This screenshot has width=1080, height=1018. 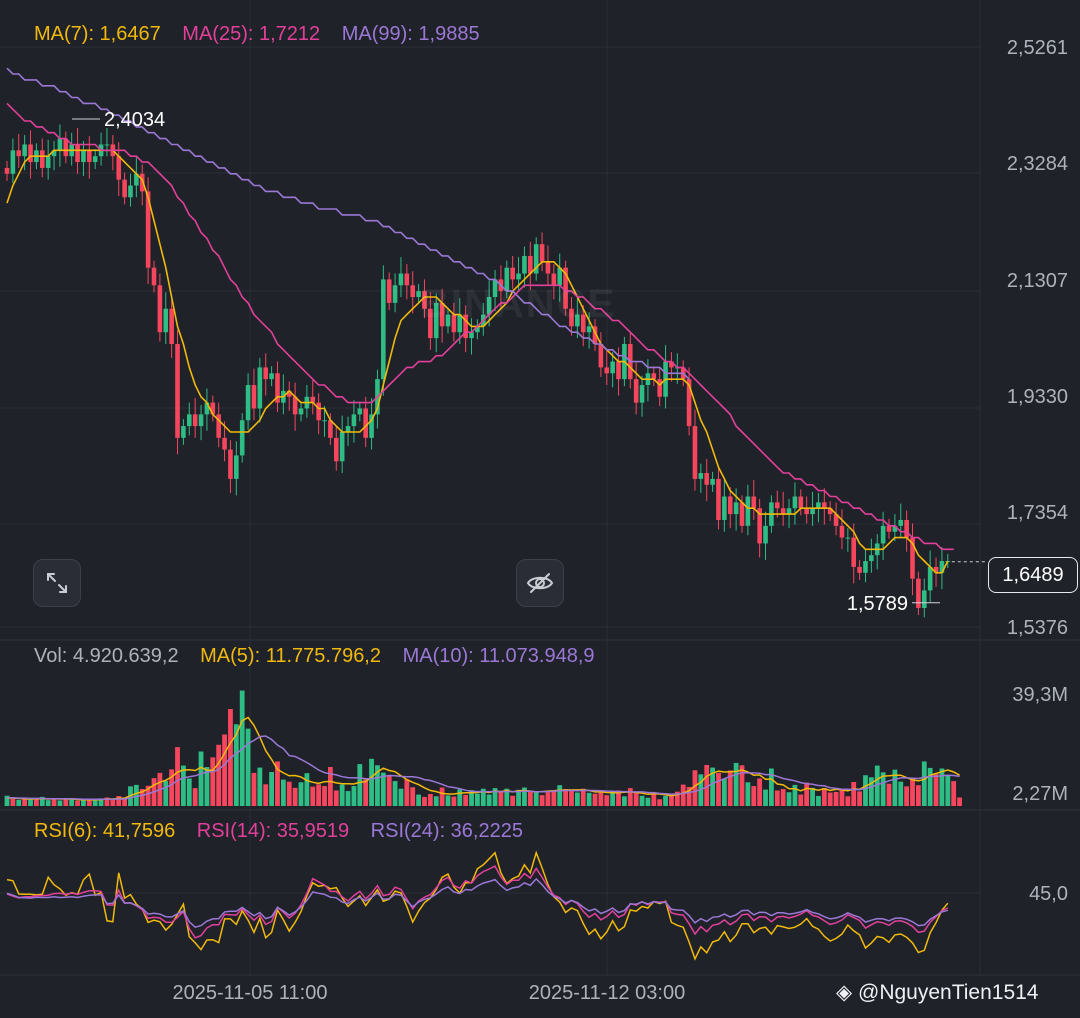 I want to click on volume-ma5-line, so click(x=483, y=758).